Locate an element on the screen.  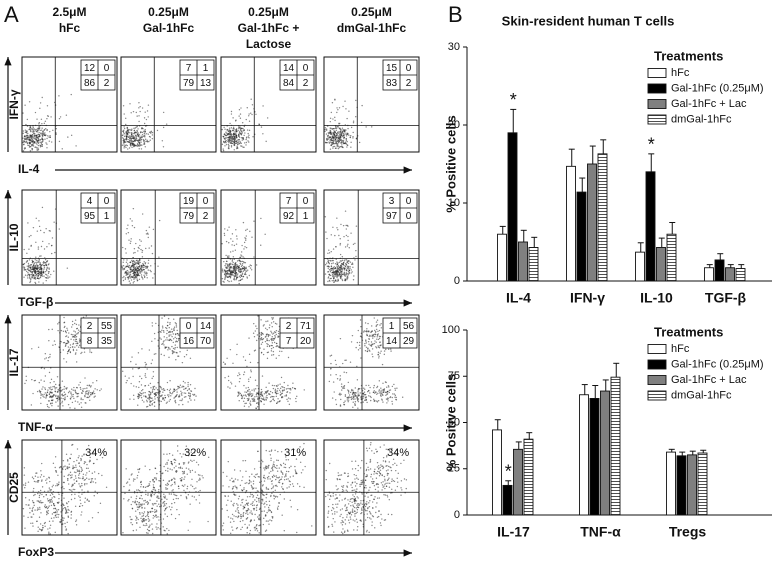
quadrant-value: 13 is located at coordinates (206, 83).